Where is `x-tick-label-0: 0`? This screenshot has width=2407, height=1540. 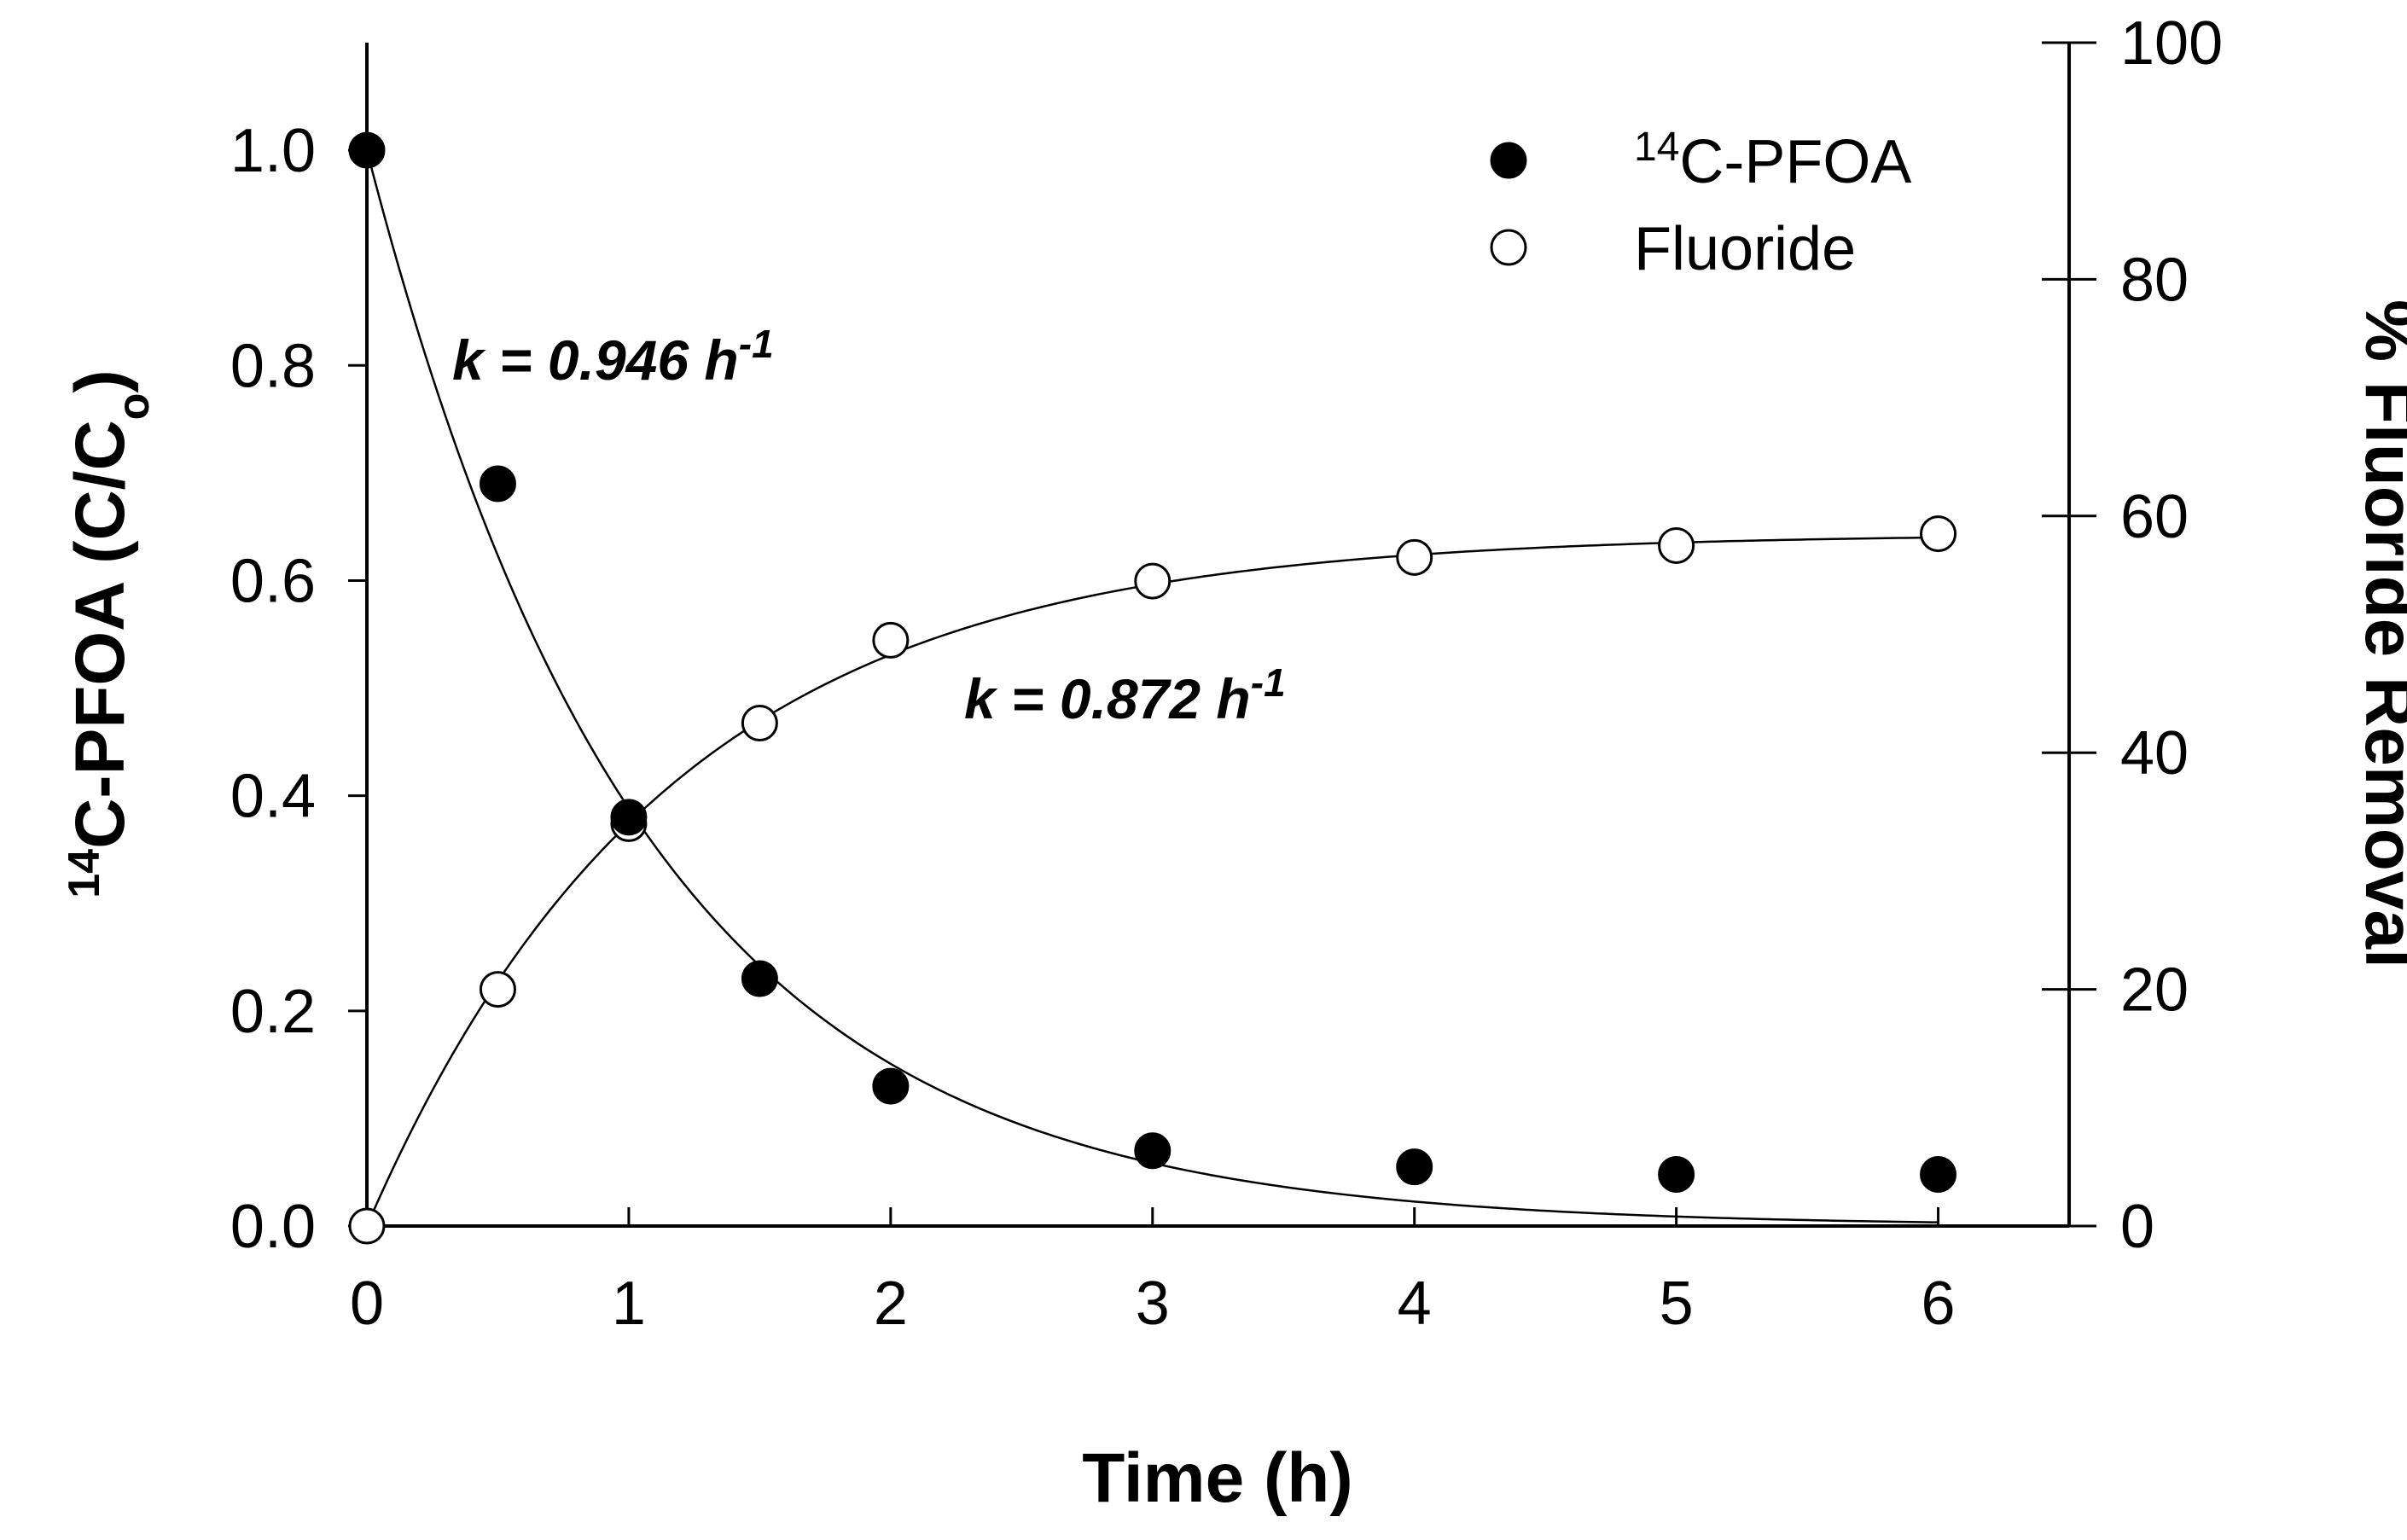 x-tick-label-0: 0 is located at coordinates (367, 1304).